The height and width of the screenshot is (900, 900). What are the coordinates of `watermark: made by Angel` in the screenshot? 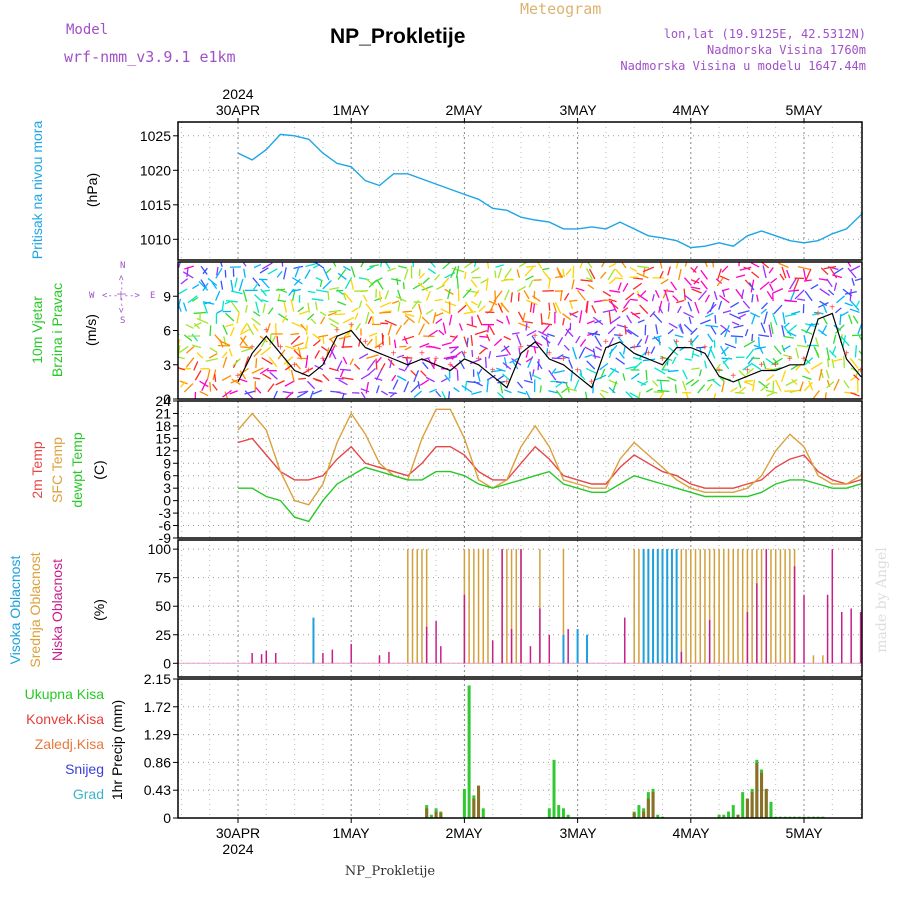 It's located at (882, 600).